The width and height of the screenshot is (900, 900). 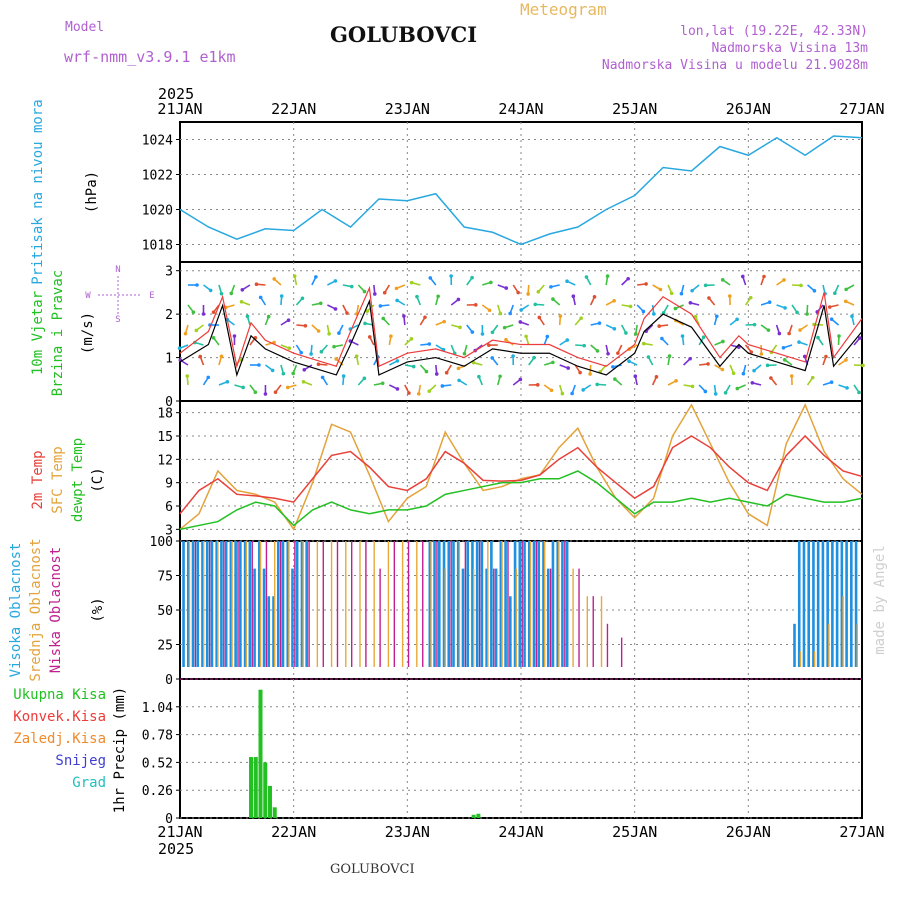 What do you see at coordinates (157, 763) in the screenshot?
I see `precip-ytick-label: 0.52` at bounding box center [157, 763].